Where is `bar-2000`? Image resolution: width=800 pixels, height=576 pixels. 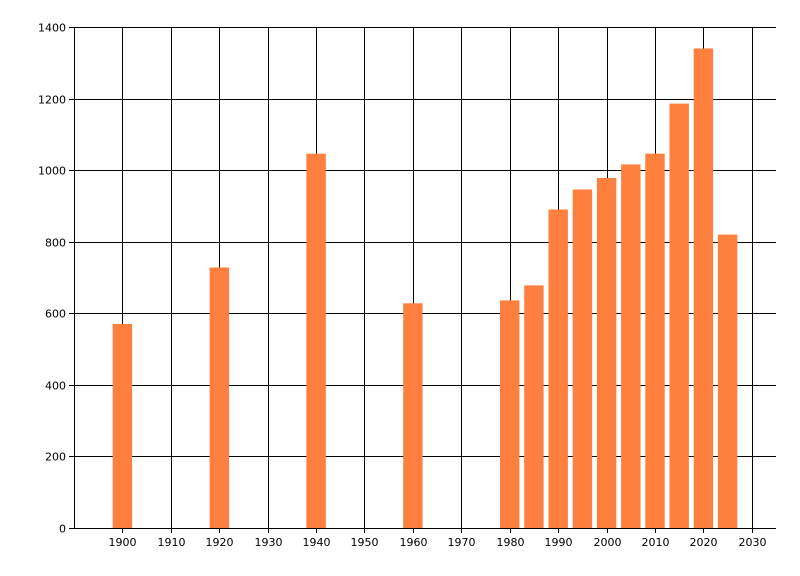 bar-2000 is located at coordinates (606, 353).